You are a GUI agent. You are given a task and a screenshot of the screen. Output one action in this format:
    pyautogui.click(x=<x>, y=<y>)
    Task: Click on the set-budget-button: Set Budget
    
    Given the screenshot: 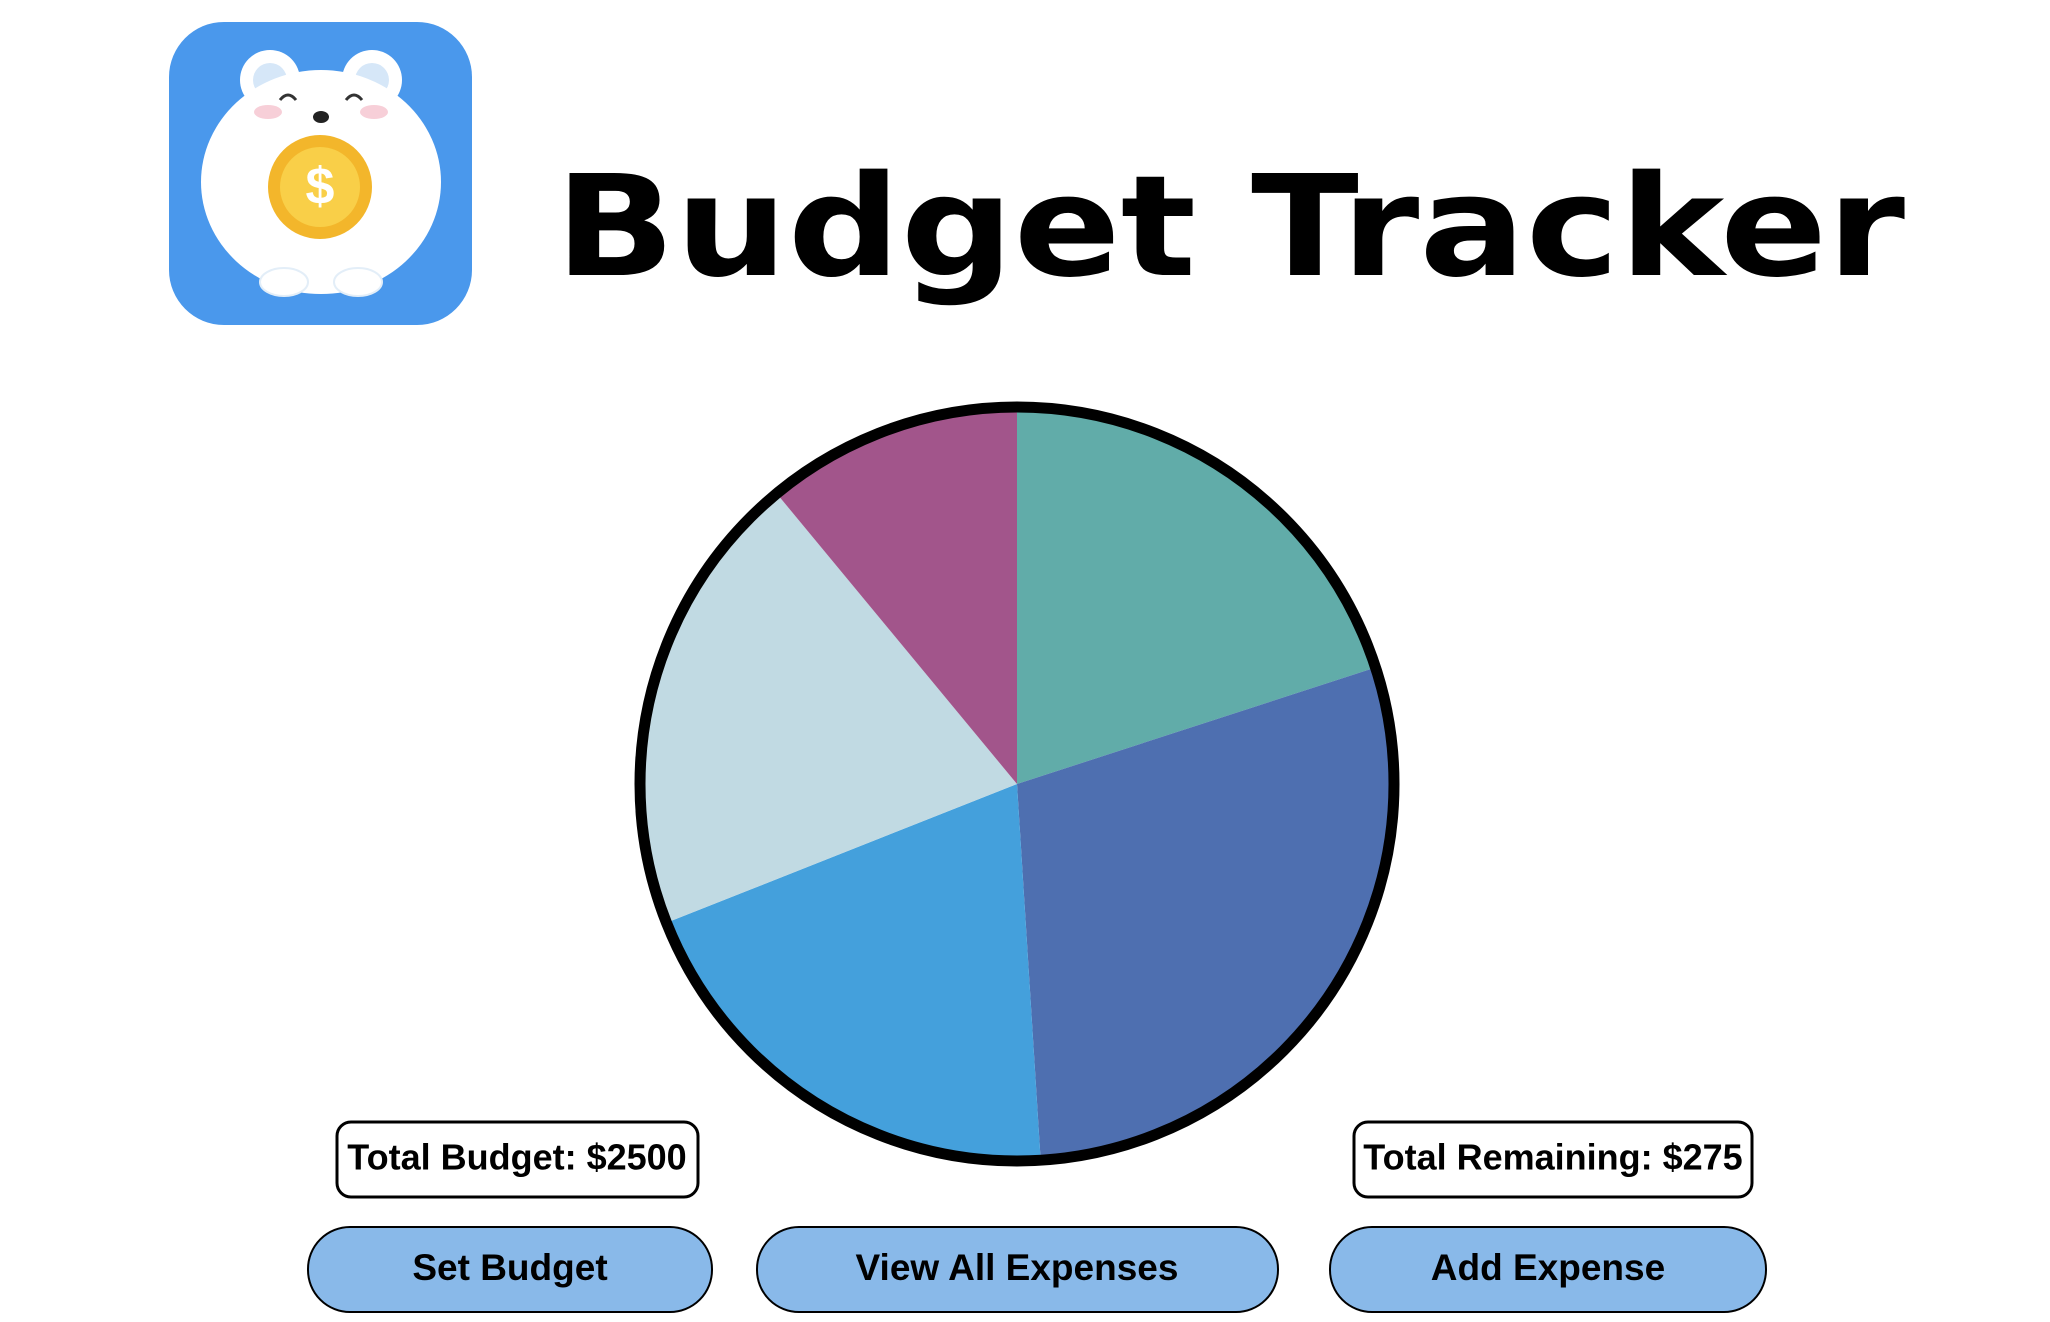 What is the action you would take?
    pyautogui.click(x=510, y=1269)
    